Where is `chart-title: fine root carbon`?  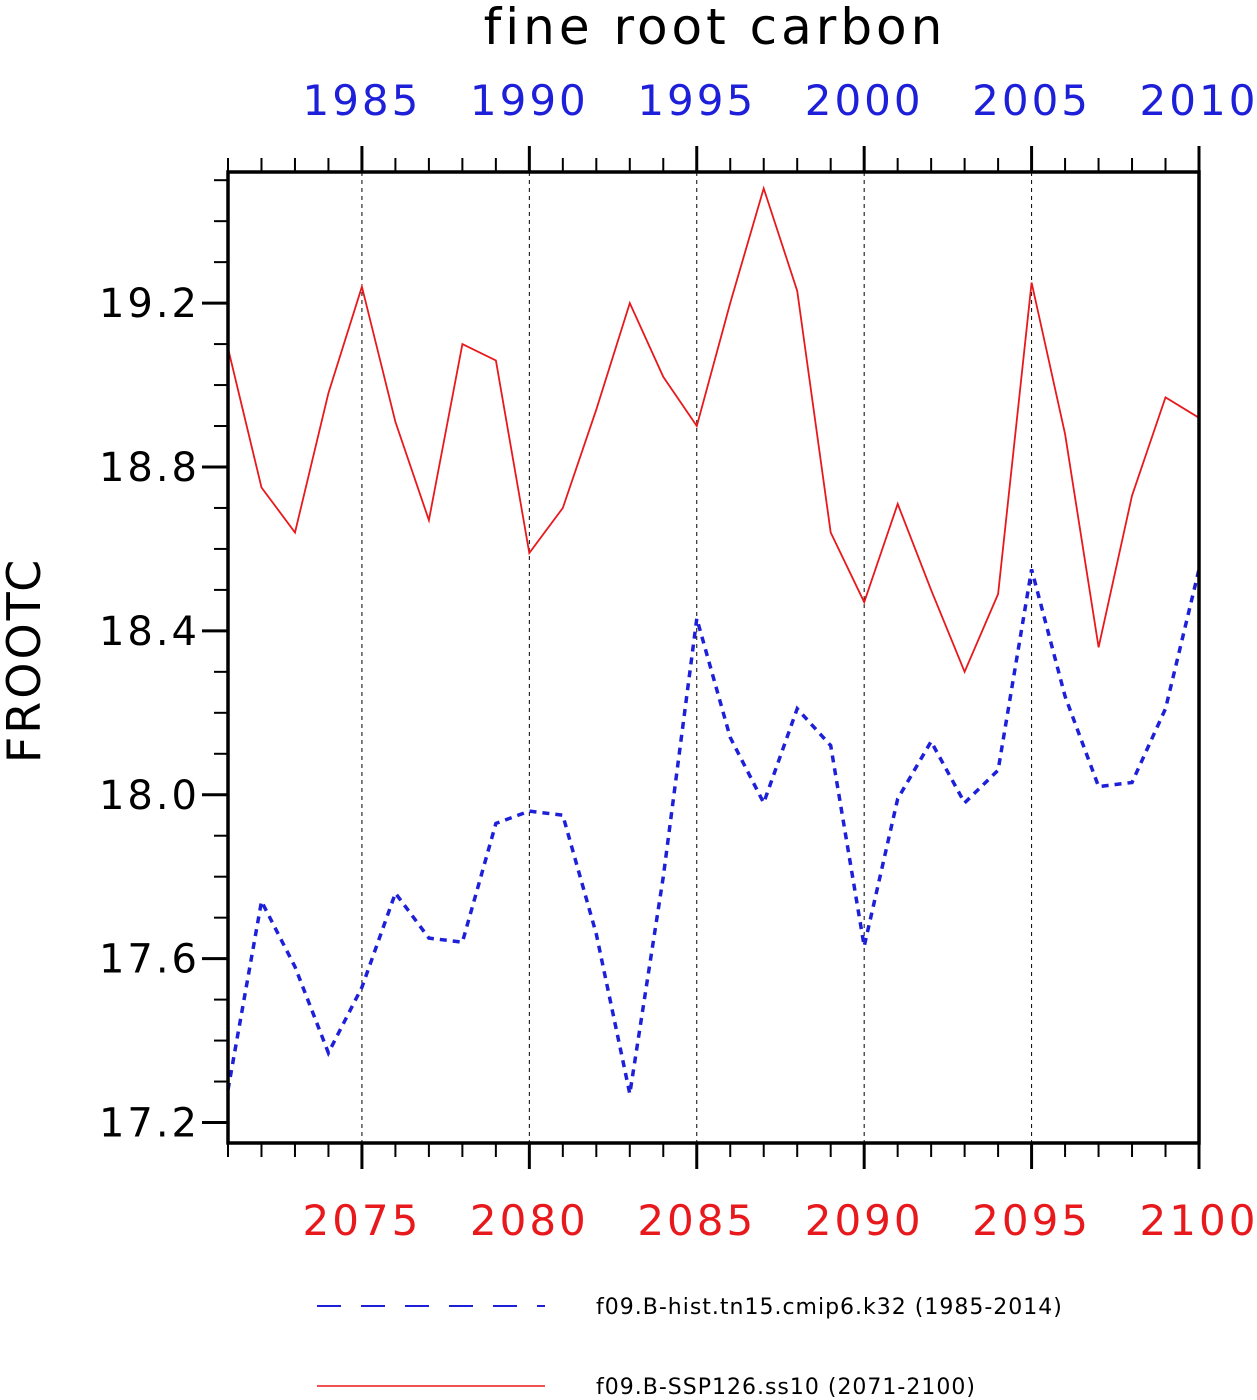
chart-title: fine root carbon is located at coordinates (715, 28).